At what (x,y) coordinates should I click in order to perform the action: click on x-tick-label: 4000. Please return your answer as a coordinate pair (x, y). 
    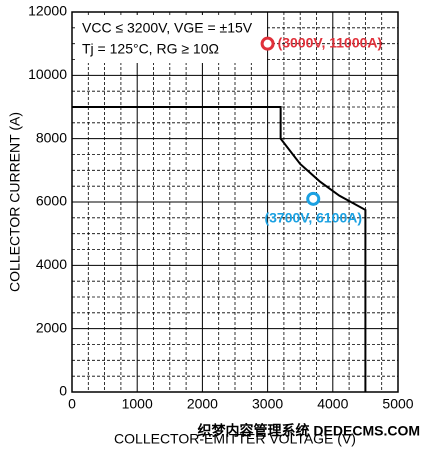
    Looking at the image, I should click on (332, 404).